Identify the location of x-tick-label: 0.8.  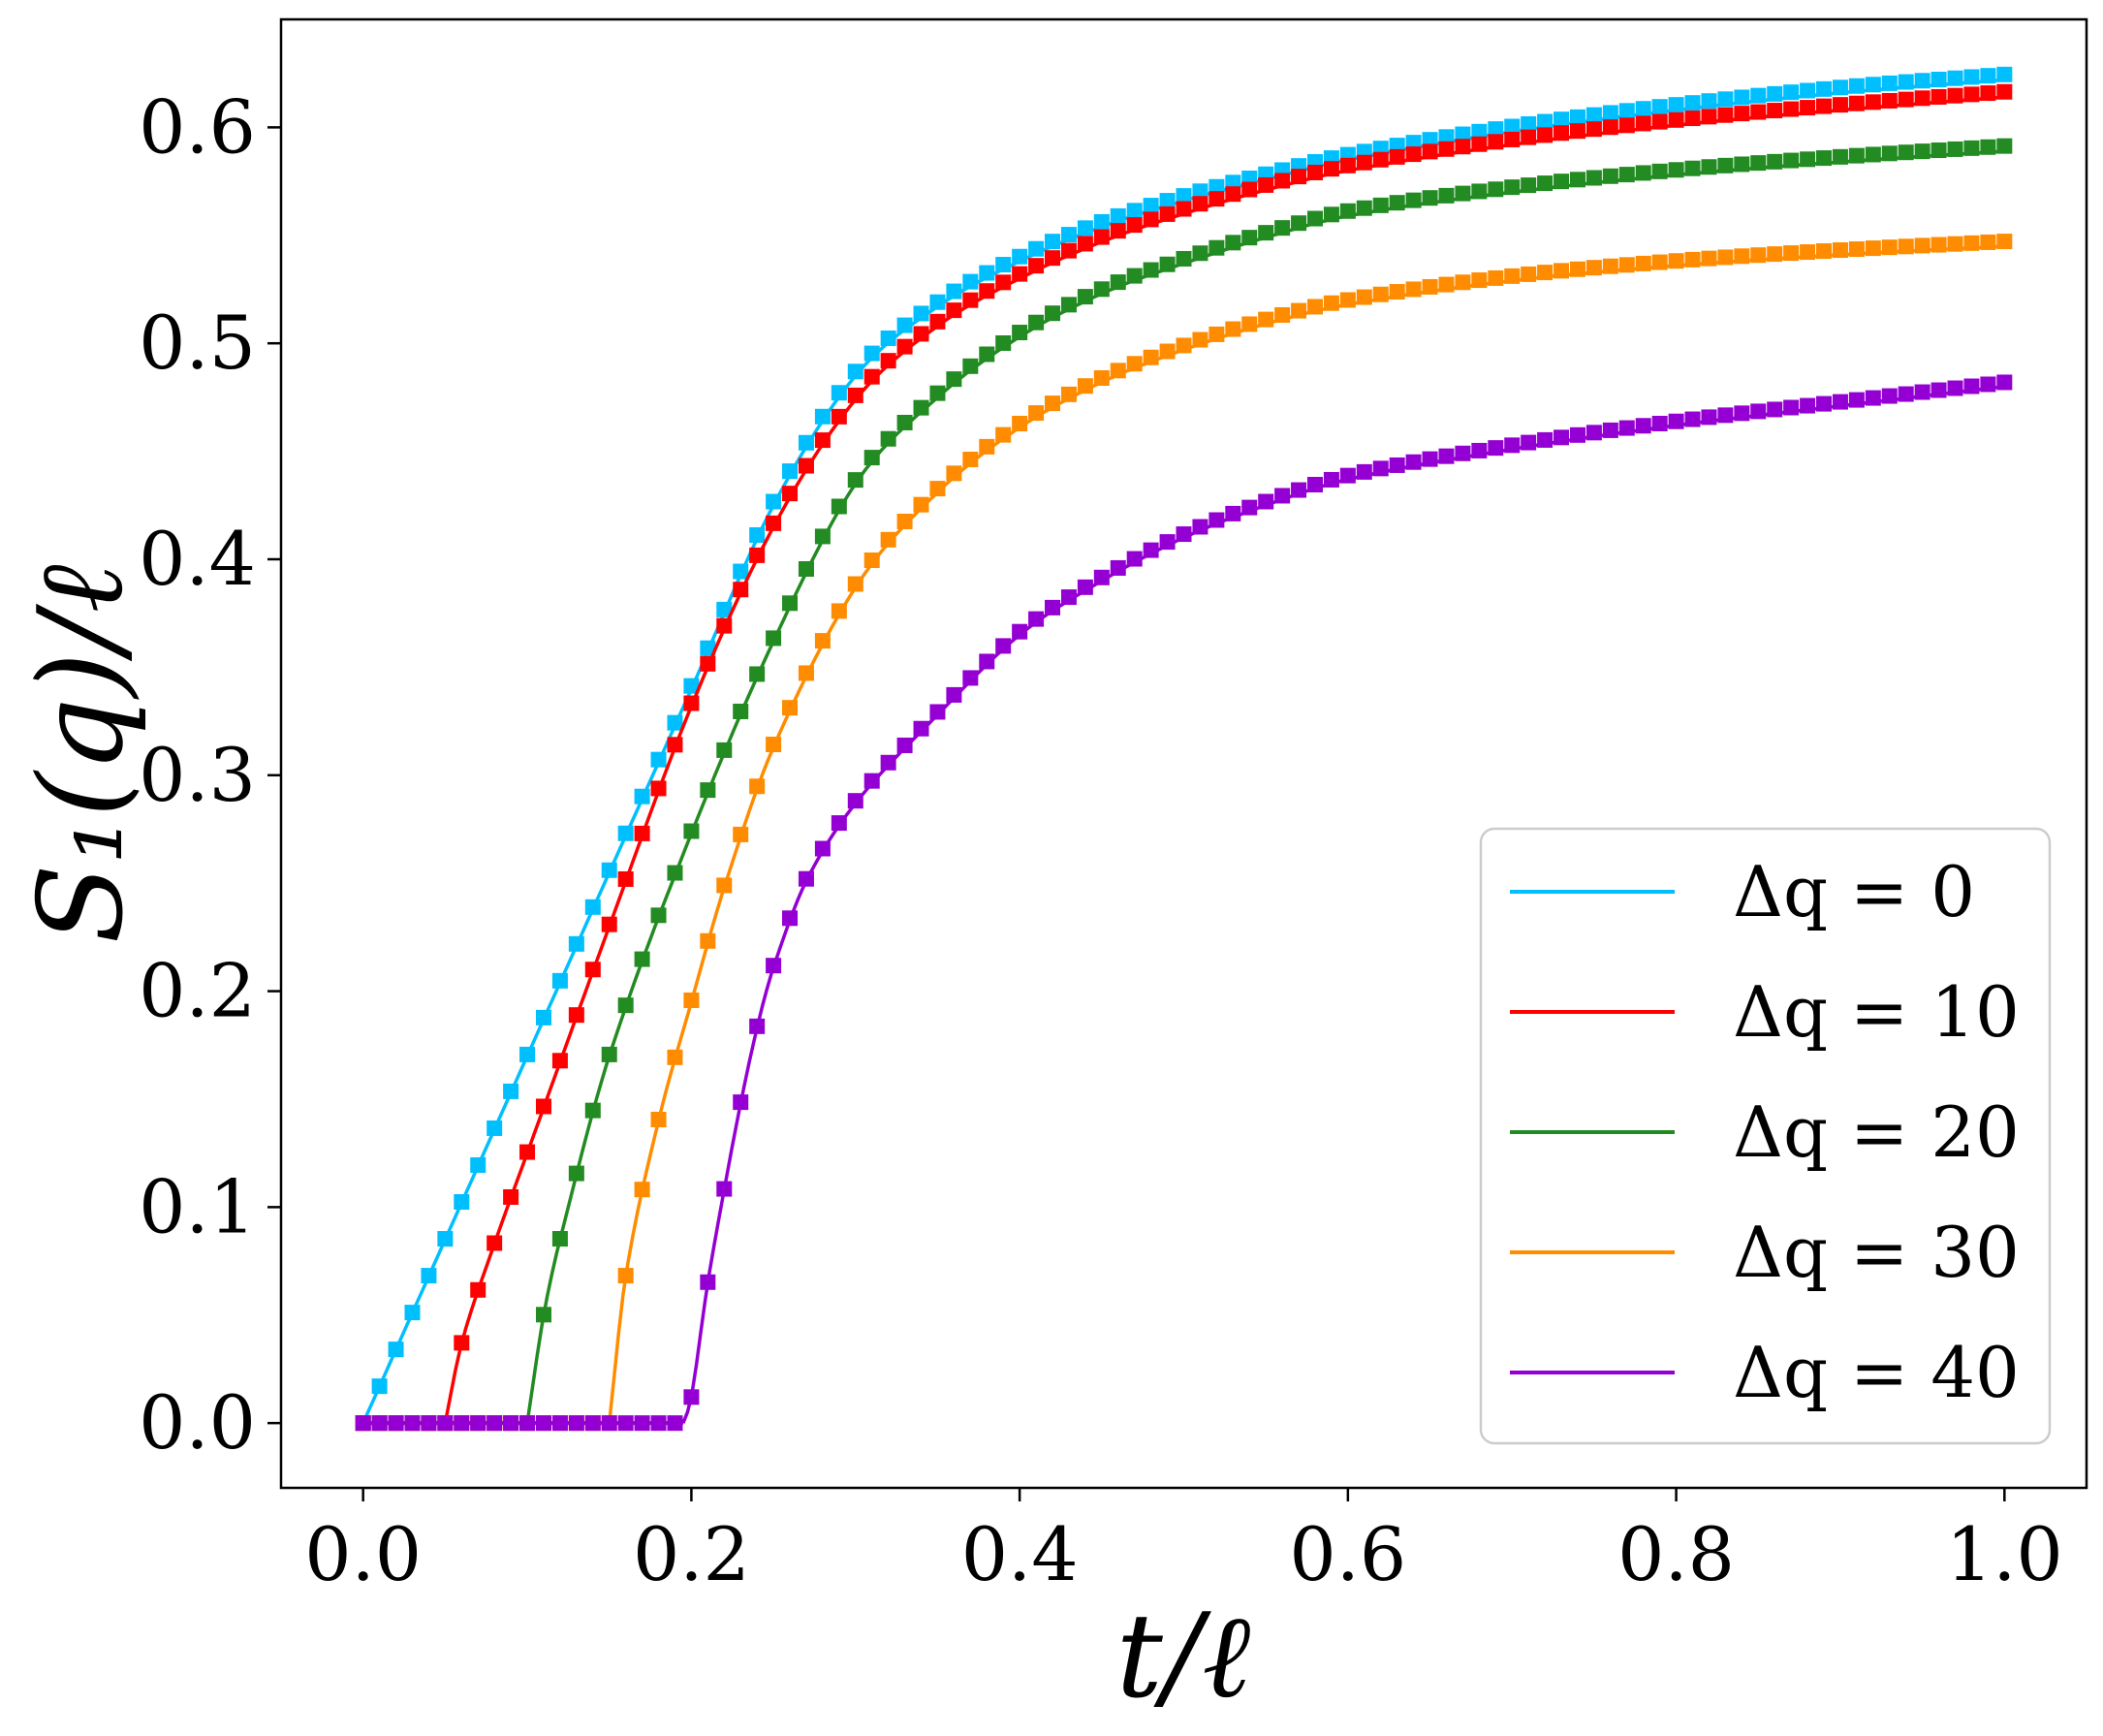
(1676, 1554).